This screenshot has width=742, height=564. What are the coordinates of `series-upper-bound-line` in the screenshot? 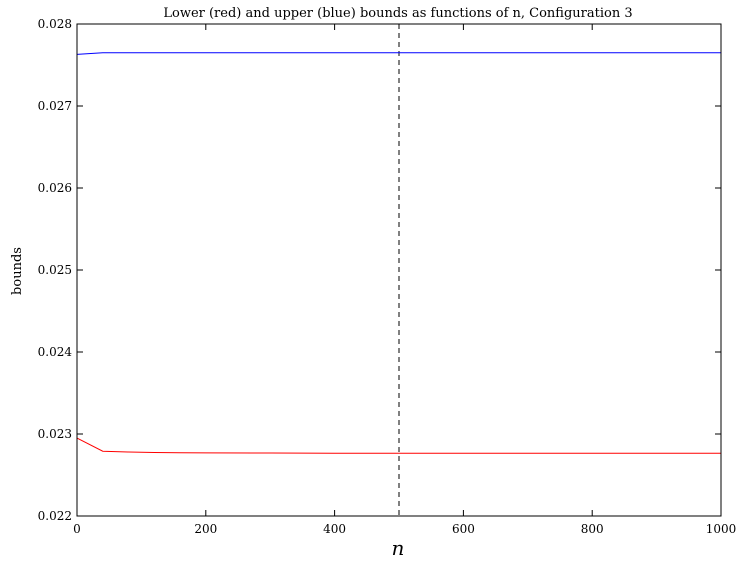 It's located at (398, 53).